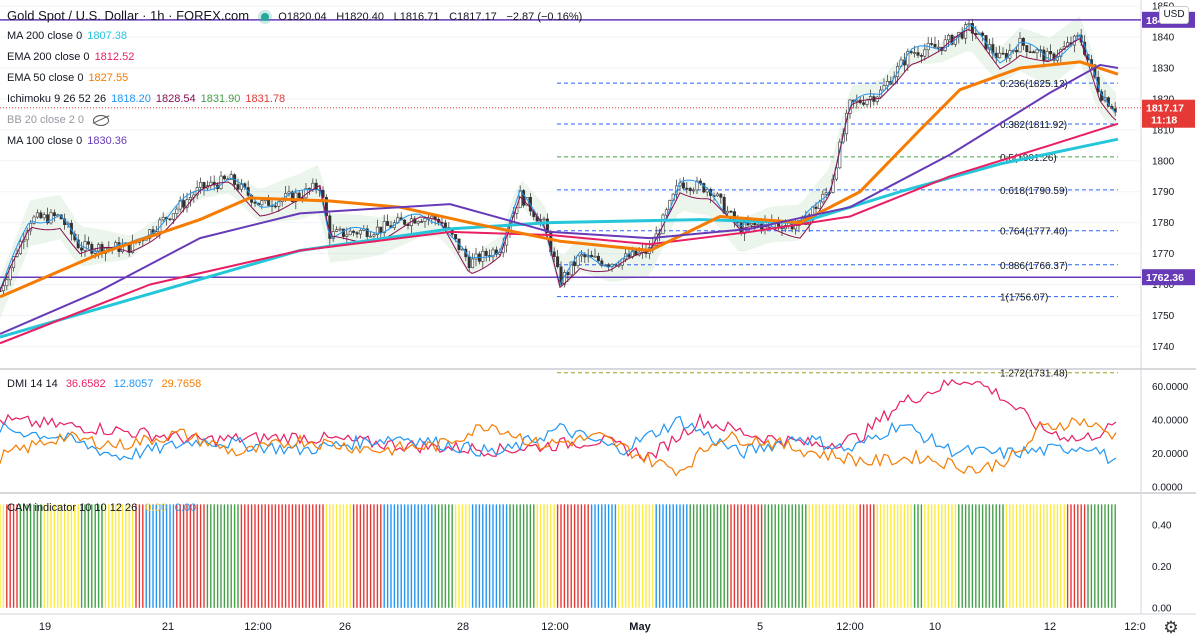 Image resolution: width=1196 pixels, height=644 pixels. I want to click on time-tick-label: 12:00, so click(555, 627).